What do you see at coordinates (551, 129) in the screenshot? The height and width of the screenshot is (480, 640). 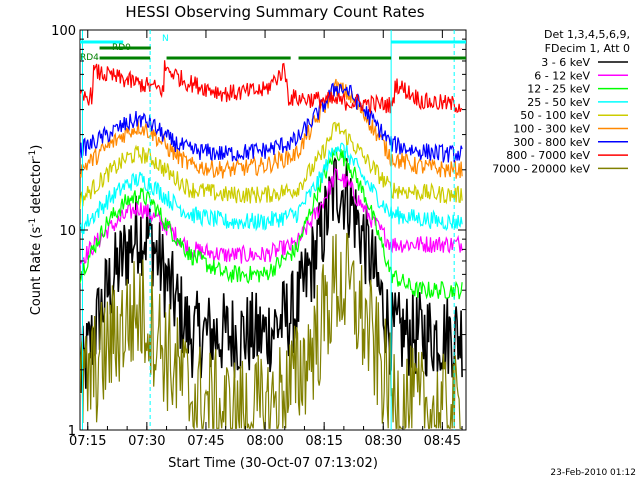 I see `legend-label: 100 - 300 keV` at bounding box center [551, 129].